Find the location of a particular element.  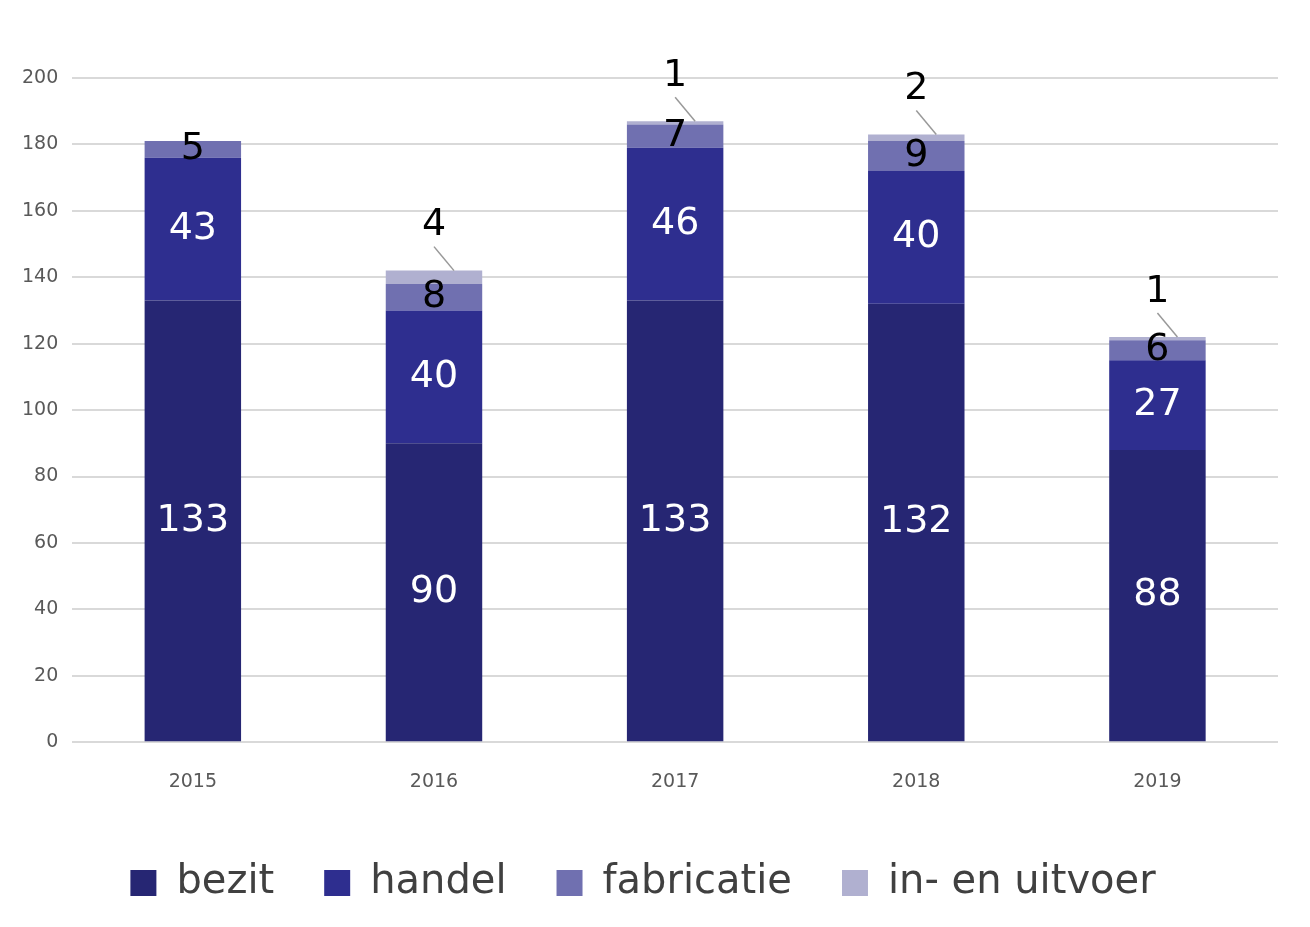

data-label: 27 is located at coordinates (1157, 401).